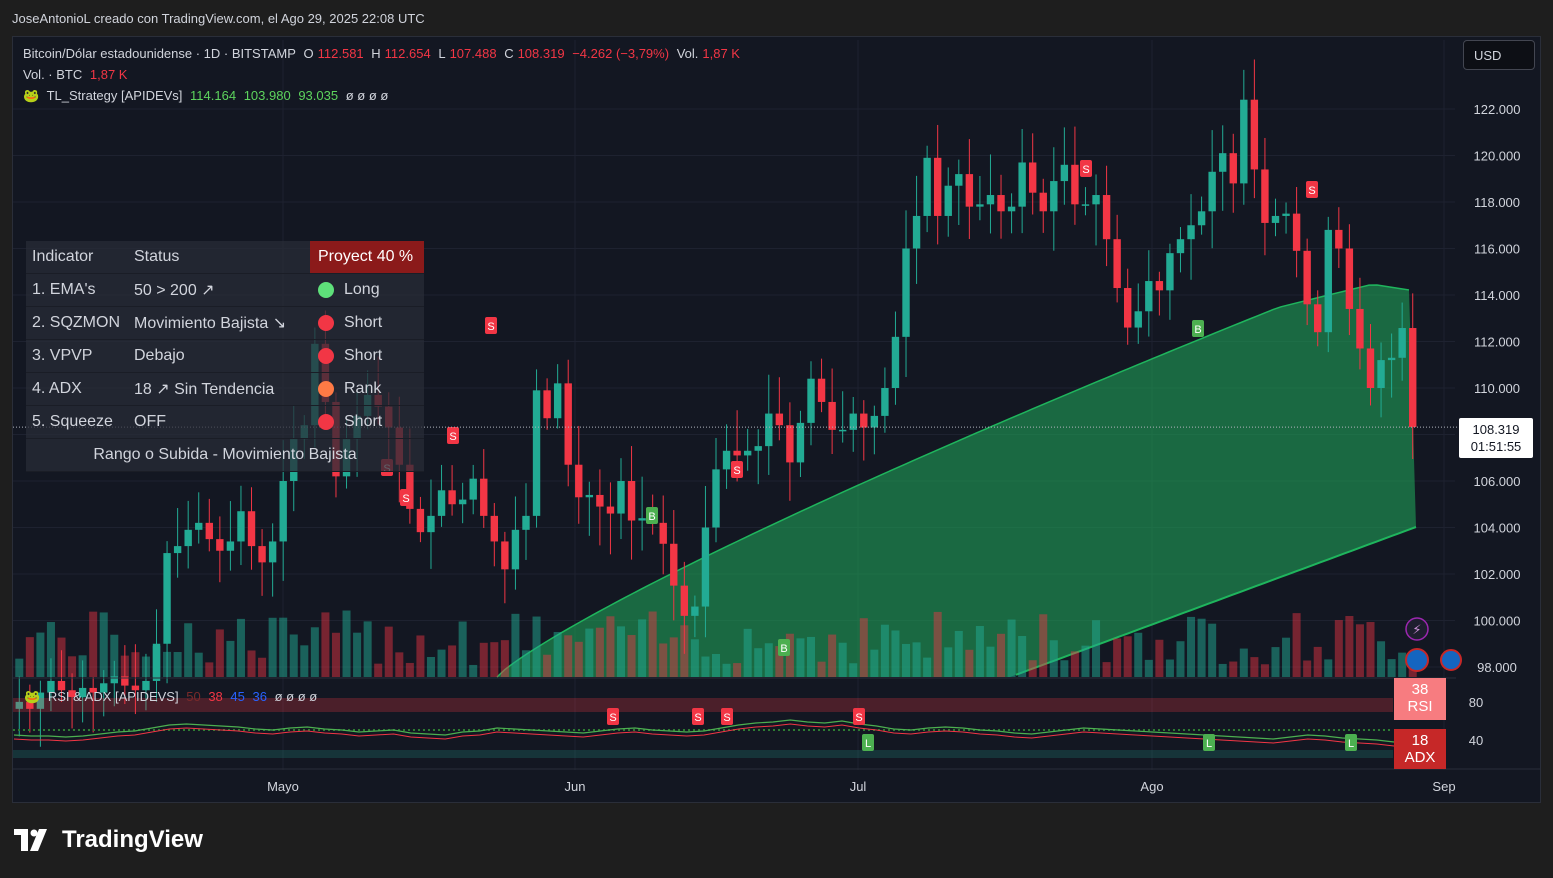 The width and height of the screenshot is (1553, 878). What do you see at coordinates (1417, 629) in the screenshot?
I see `lightning-icon` at bounding box center [1417, 629].